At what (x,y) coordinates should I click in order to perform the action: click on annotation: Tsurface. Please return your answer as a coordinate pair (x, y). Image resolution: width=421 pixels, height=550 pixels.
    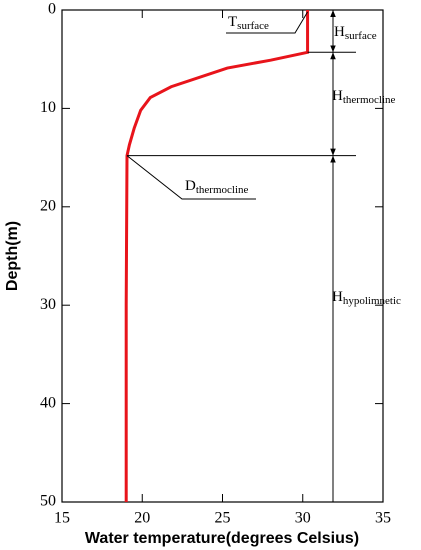
    Looking at the image, I should click on (248, 22).